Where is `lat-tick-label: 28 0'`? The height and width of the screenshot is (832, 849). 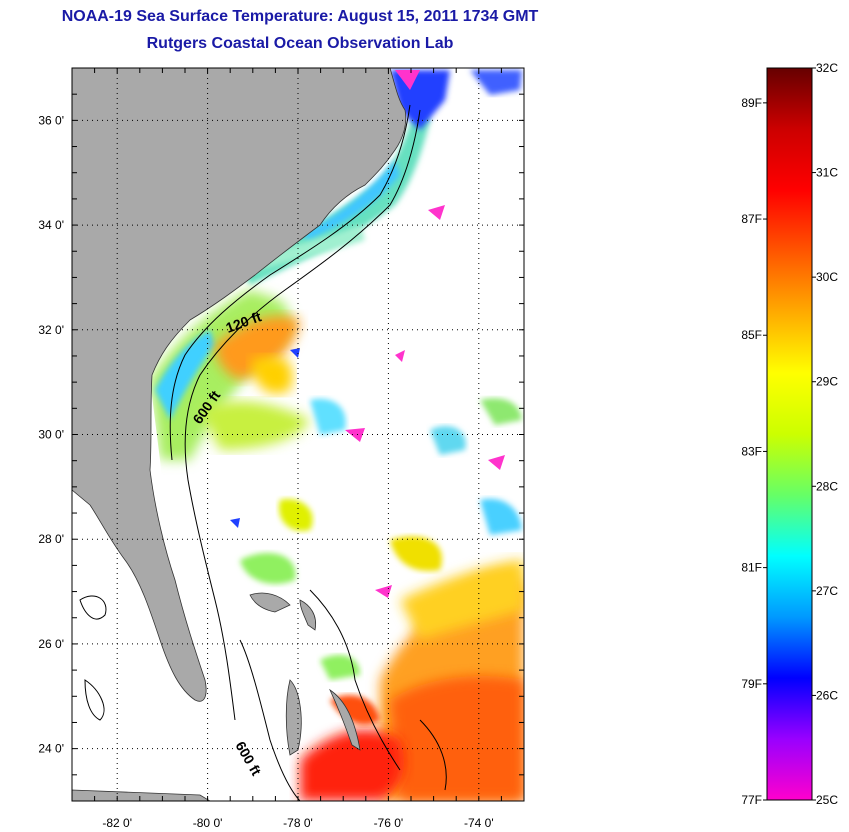
lat-tick-label: 28 0' is located at coordinates (51, 539).